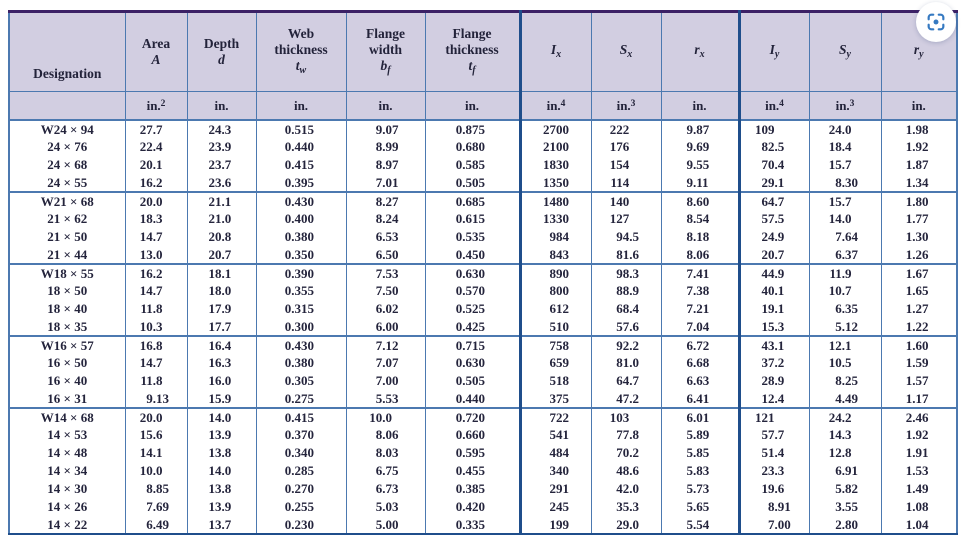 The height and width of the screenshot is (548, 964). Describe the element at coordinates (66, 453) in the screenshot. I see `cell-designation: 14 × 48` at that location.